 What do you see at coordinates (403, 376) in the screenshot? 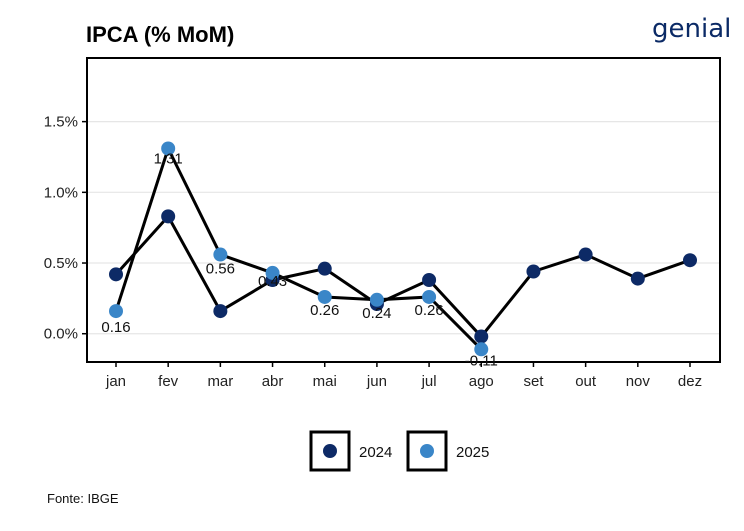
I see `x-axis: jan fev mar abr mai jun jul ago set out nov dez` at bounding box center [403, 376].